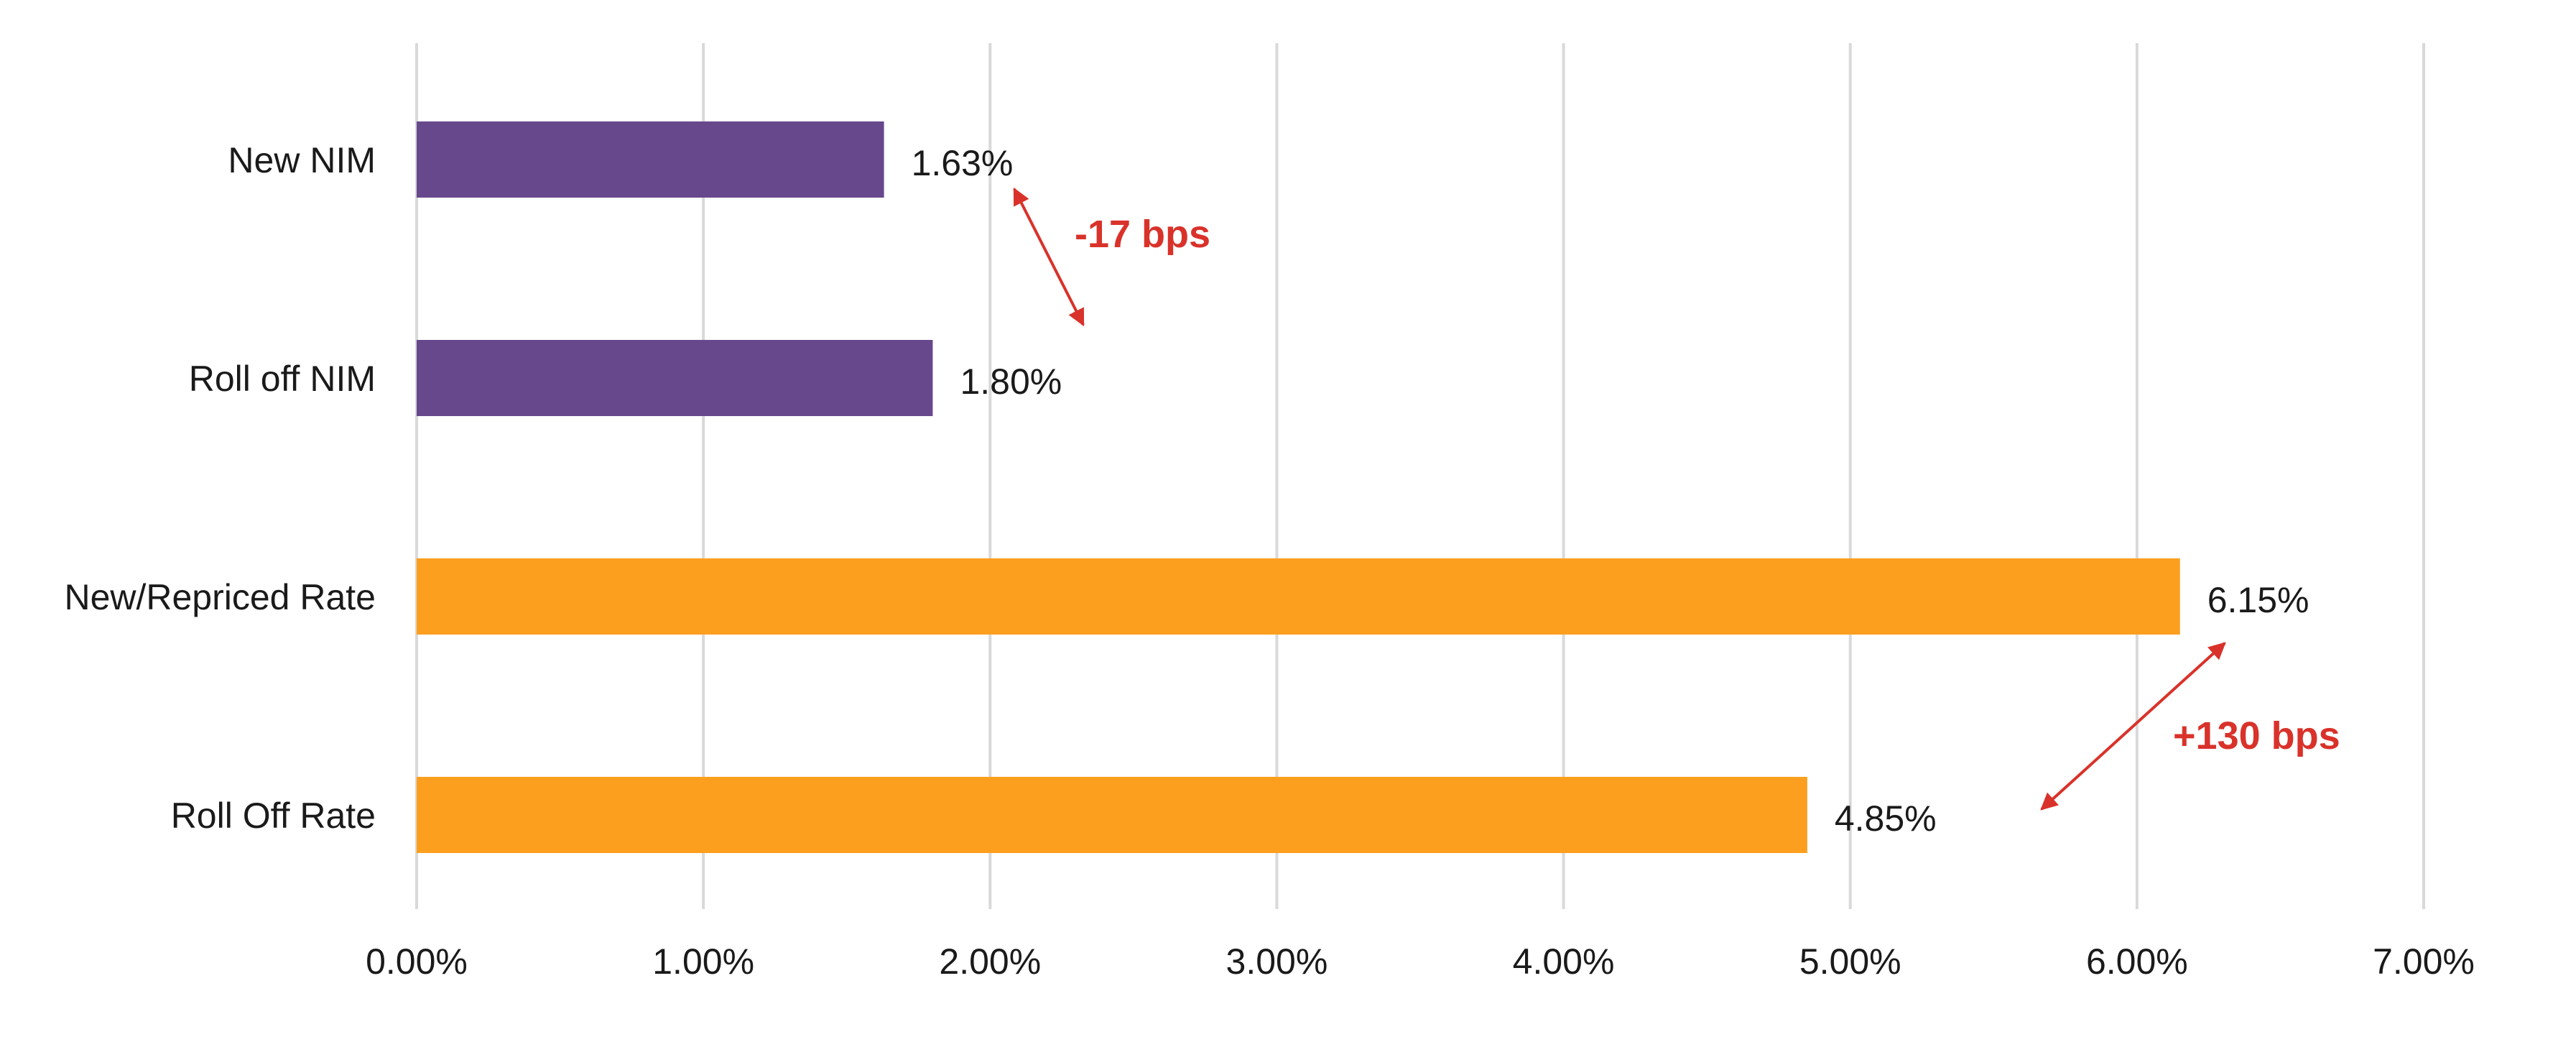 The image size is (2576, 1037). I want to click on x-tick-label-7: 7.00%, so click(2424, 961).